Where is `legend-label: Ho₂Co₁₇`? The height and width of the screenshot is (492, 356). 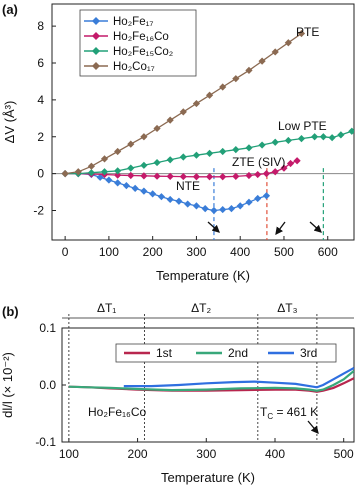 legend-label: Ho₂Co₁₇ is located at coordinates (134, 67).